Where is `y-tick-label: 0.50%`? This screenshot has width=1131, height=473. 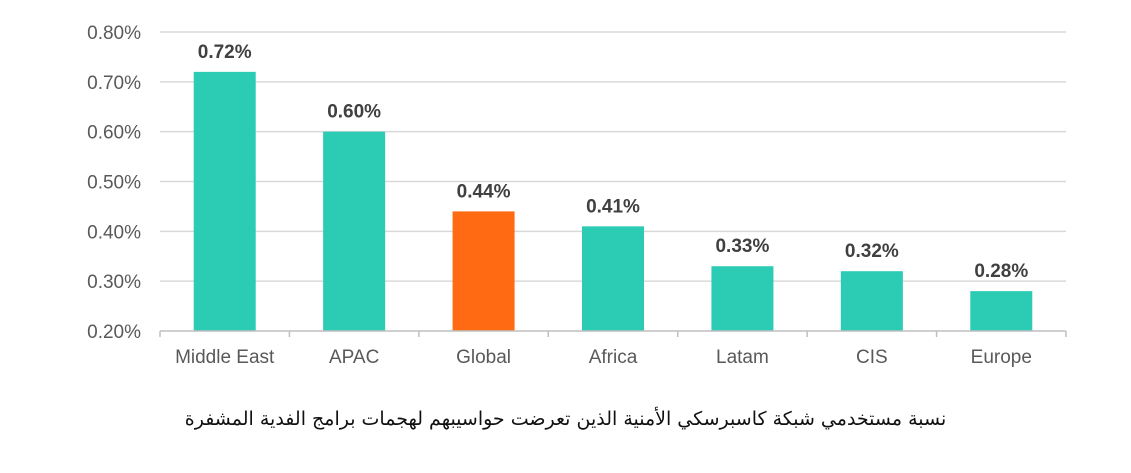
y-tick-label: 0.50% is located at coordinates (114, 183).